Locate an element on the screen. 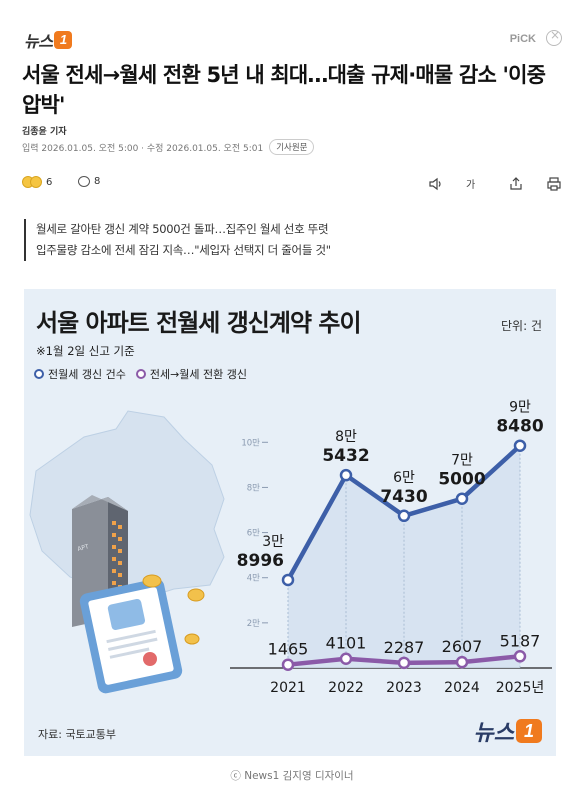 The image size is (584, 792). summary-line: 입주물량 감소에 전세 잠김 지속…"세입자 선택지 더 줄어들 것" is located at coordinates (183, 250).